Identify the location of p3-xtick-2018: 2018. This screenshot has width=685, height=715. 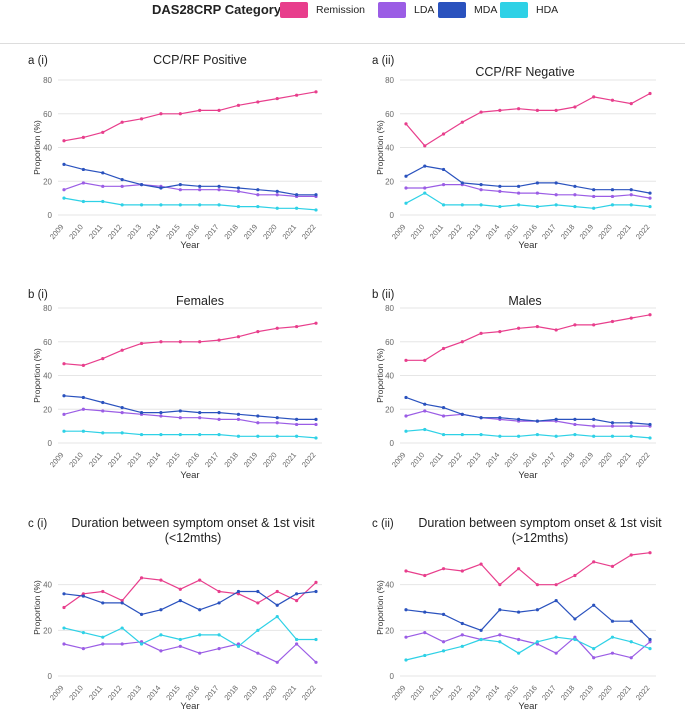
(568, 460).